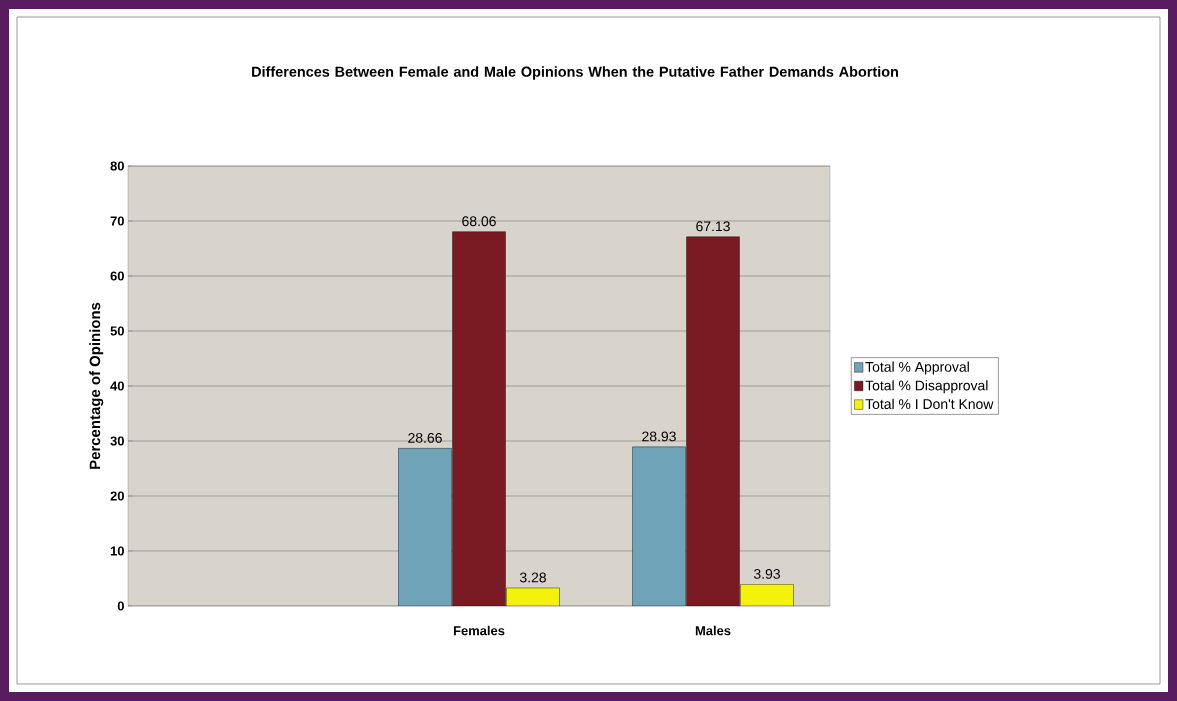  Describe the element at coordinates (479, 630) in the screenshot. I see `x-tick-label: Females` at that location.